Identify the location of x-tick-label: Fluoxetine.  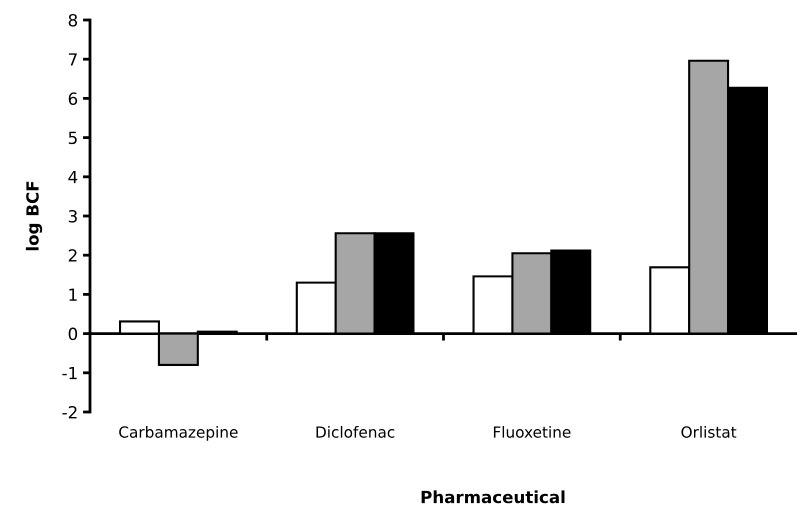
(532, 432).